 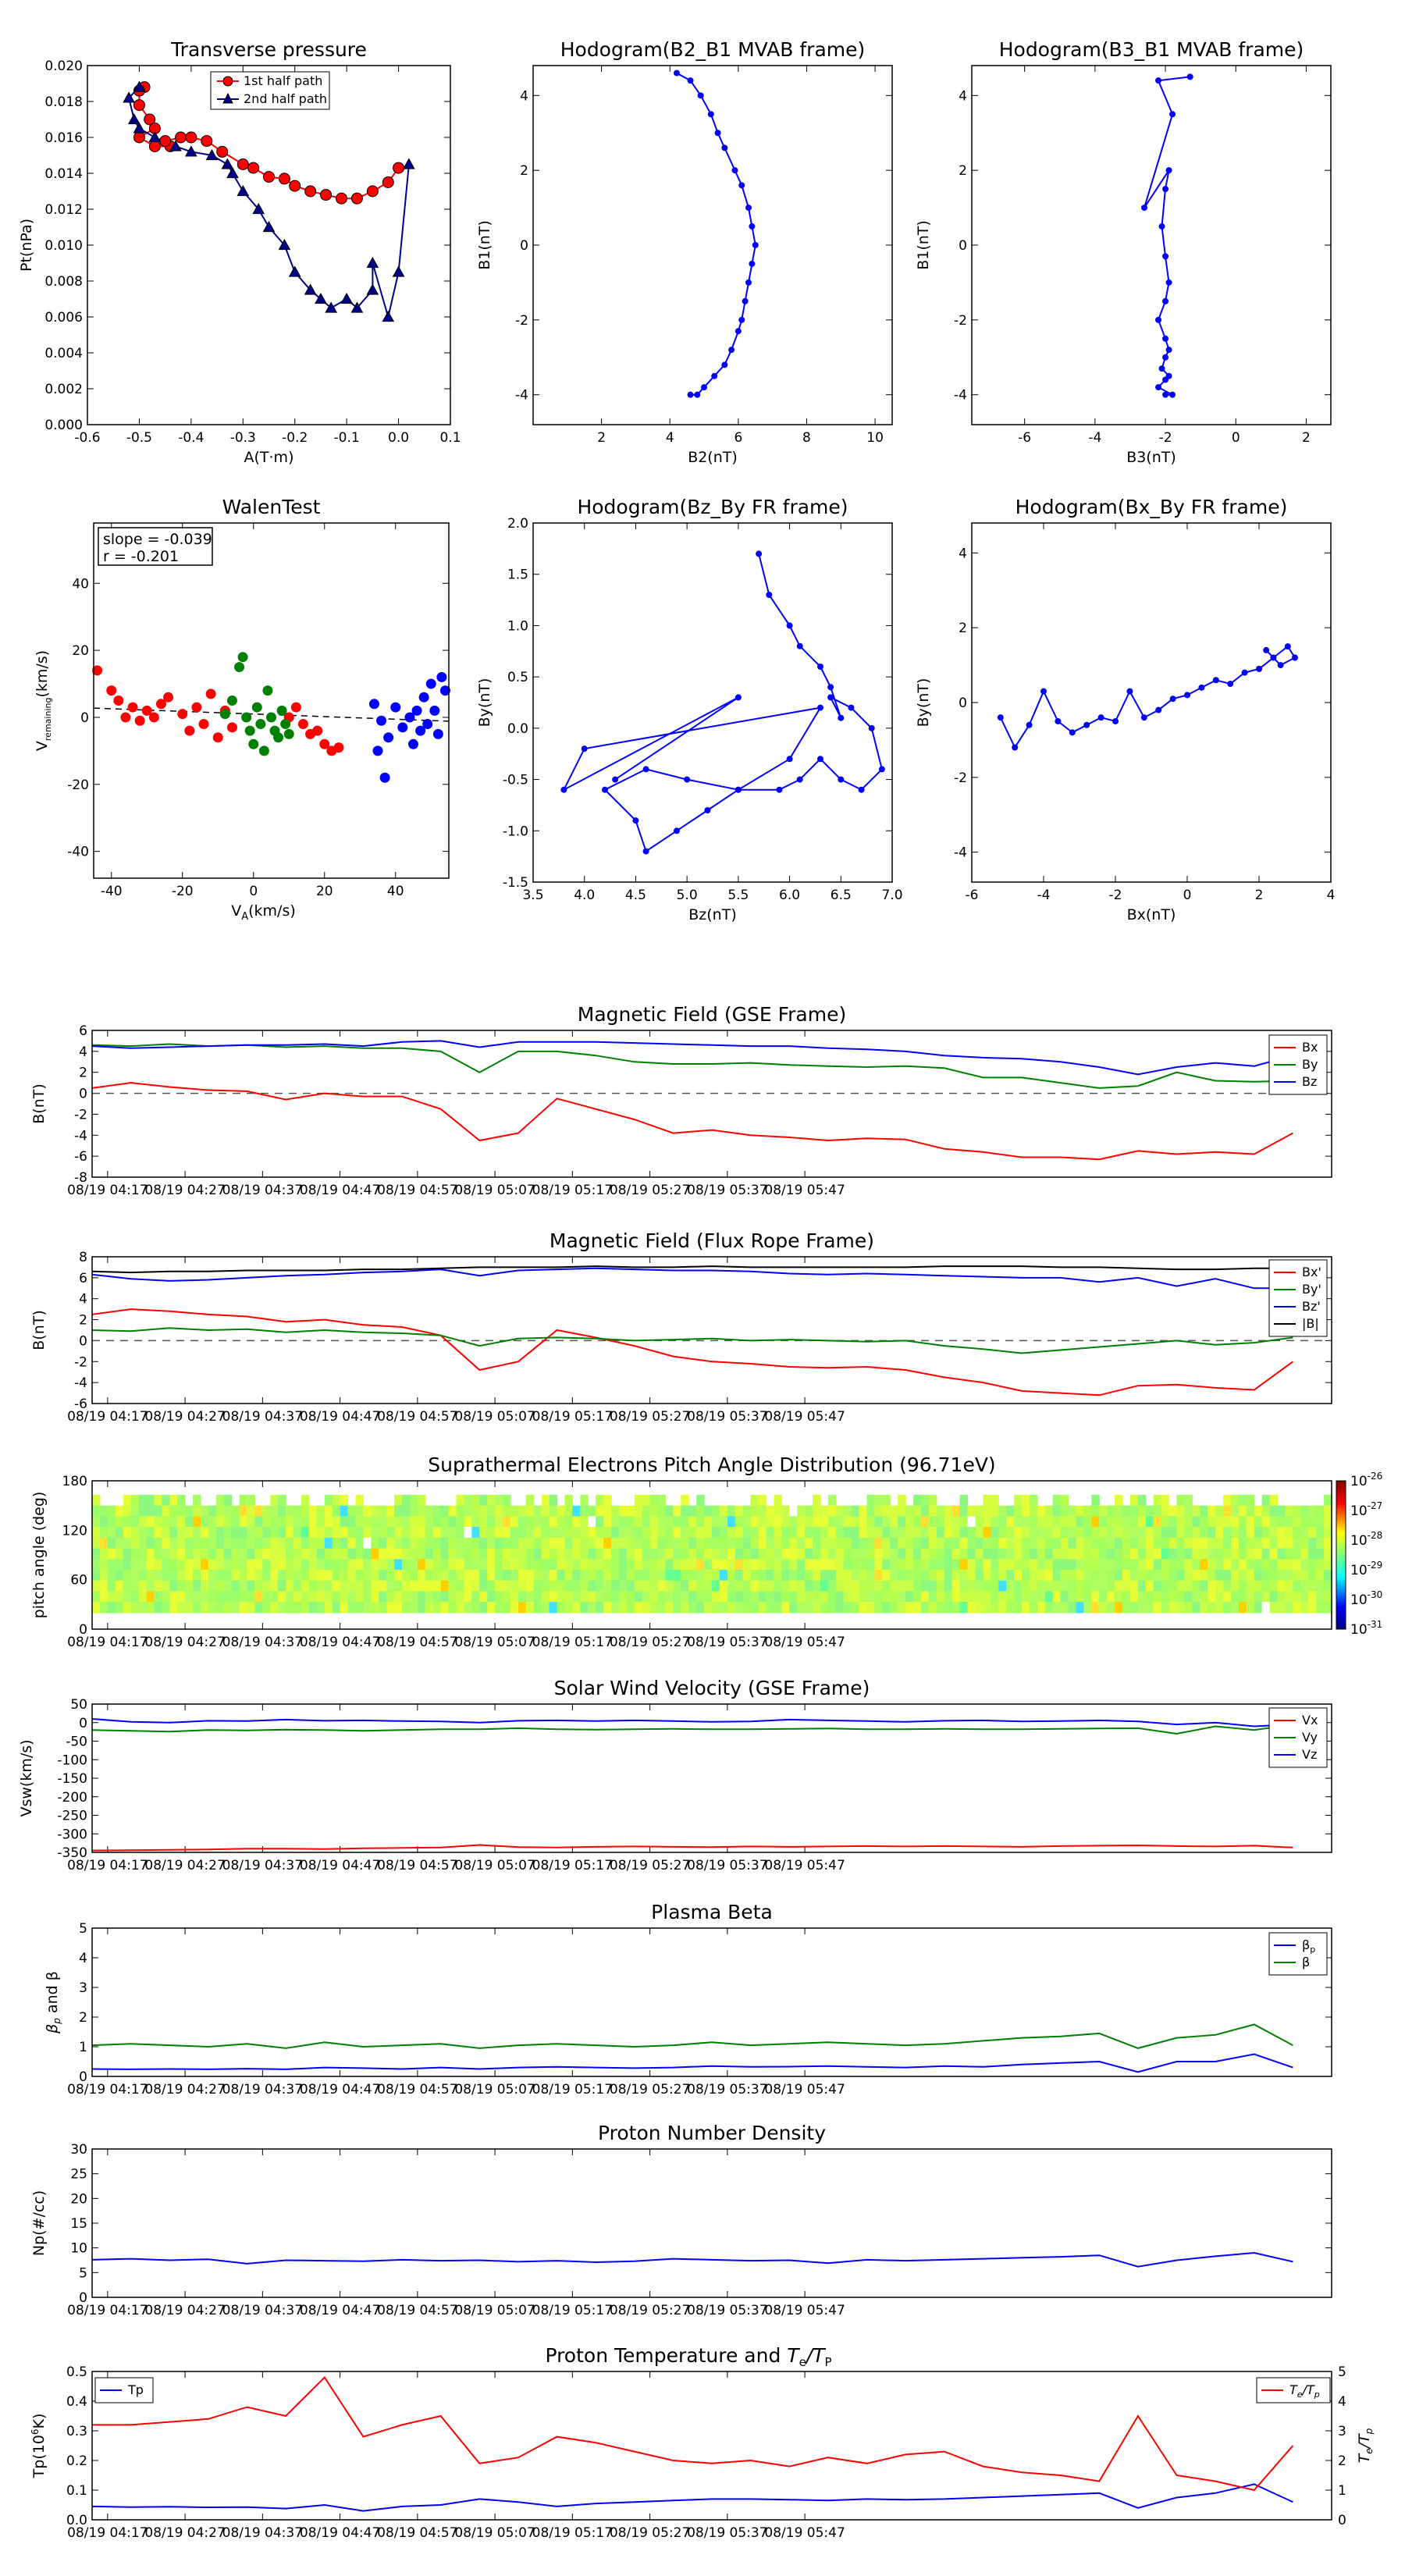 What do you see at coordinates (78, 2175) in the screenshot?
I see `y-tick-label: 25` at bounding box center [78, 2175].